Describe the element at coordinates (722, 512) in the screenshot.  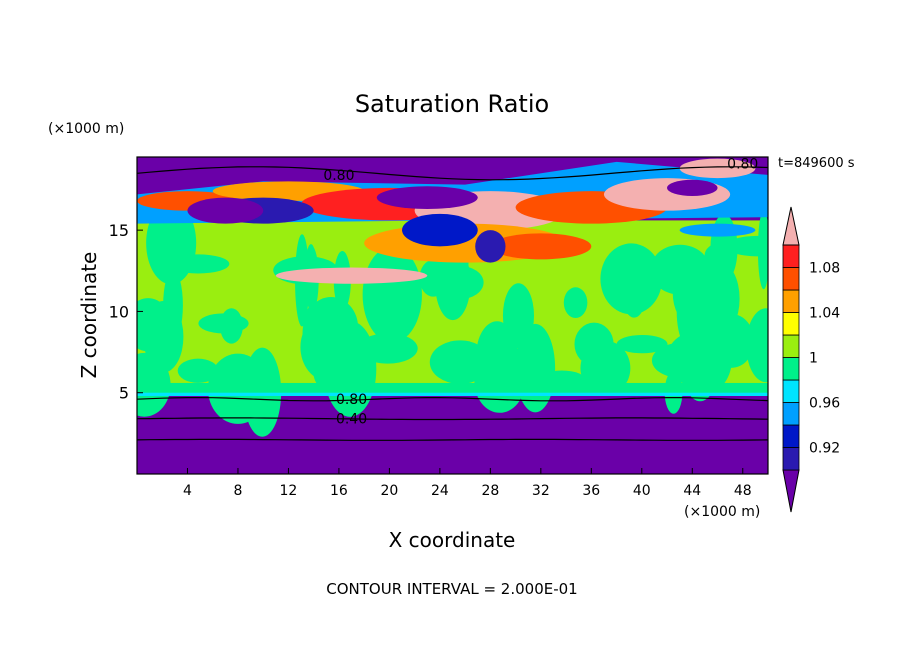
I see `x-units-label: (×1000 m)` at that location.